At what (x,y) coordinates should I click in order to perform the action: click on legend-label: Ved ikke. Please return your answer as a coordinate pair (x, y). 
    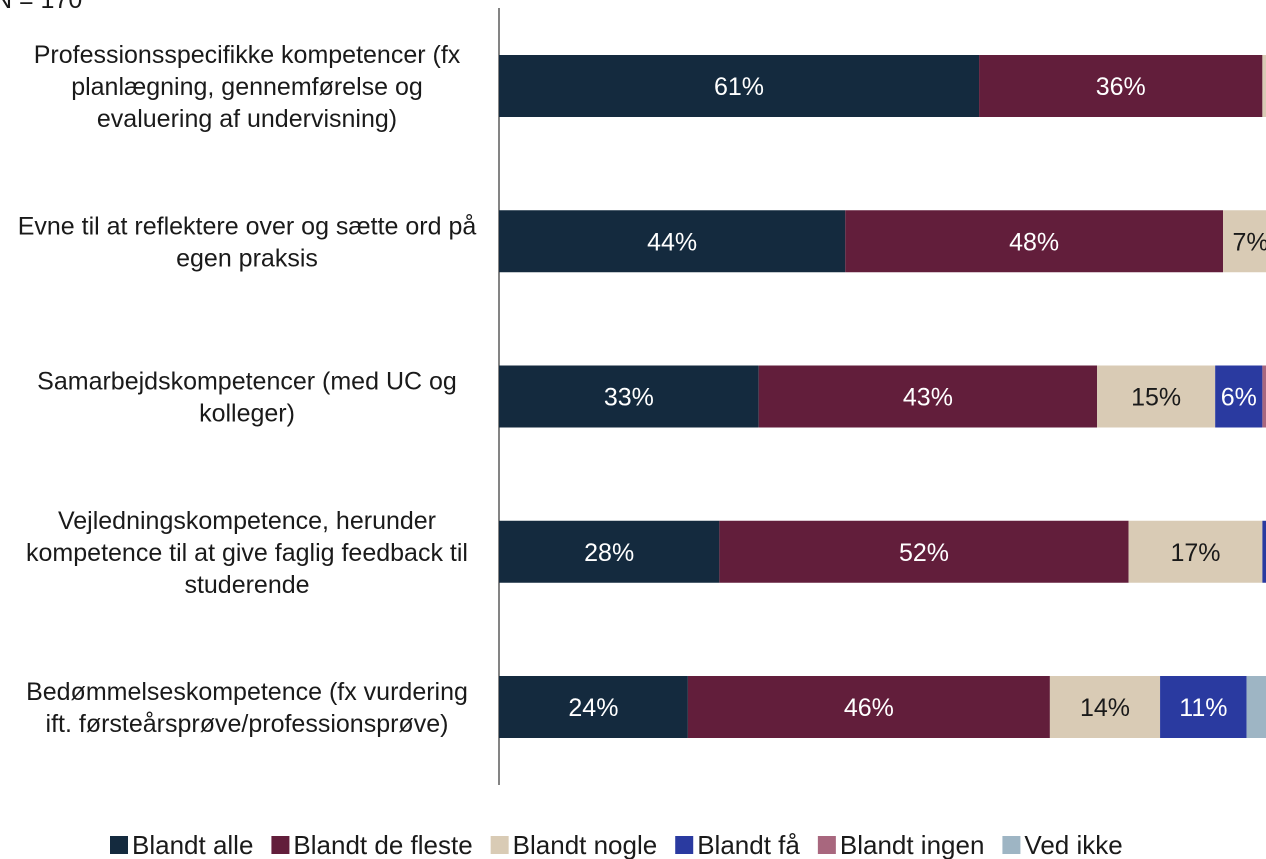
    Looking at the image, I should click on (1073, 844).